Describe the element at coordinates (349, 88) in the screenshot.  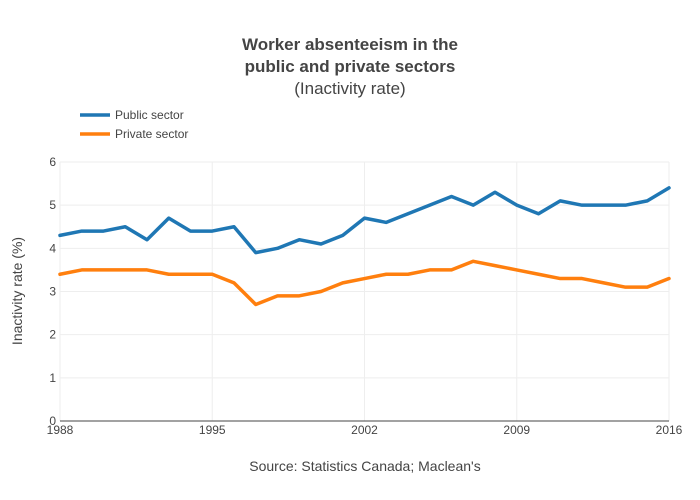
I see `chart-subtitle: (Inactivity rate)` at that location.